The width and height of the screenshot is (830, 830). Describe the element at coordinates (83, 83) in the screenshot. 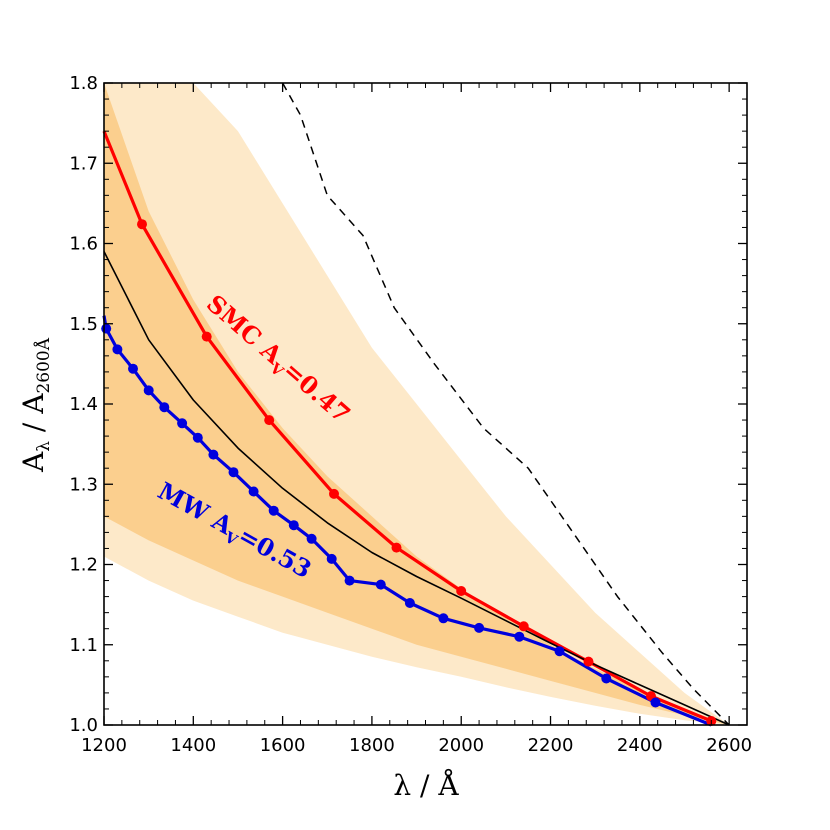

I see `y-tick-label: 1.8` at that location.